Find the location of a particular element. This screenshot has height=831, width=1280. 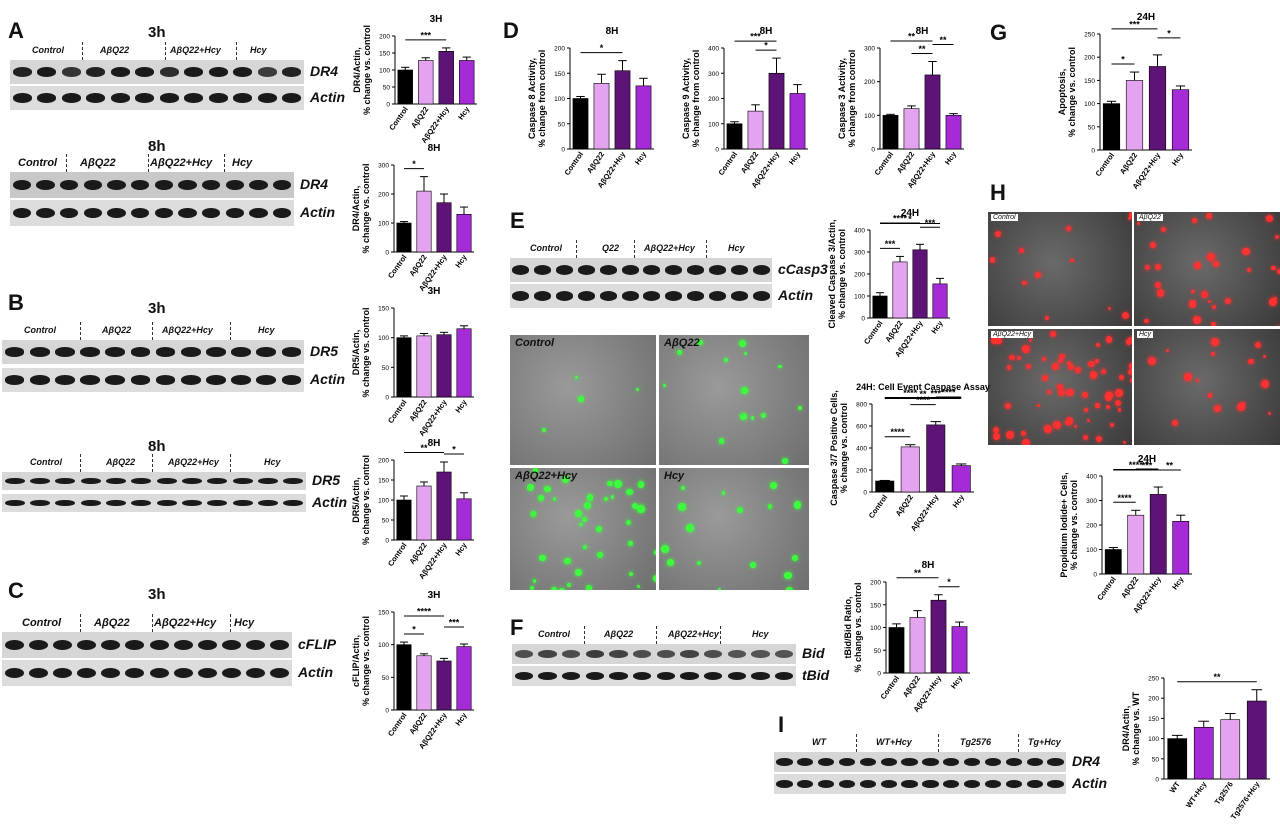

y-axis-label-line: cFLIP/Actin, is located at coordinates (356, 661).